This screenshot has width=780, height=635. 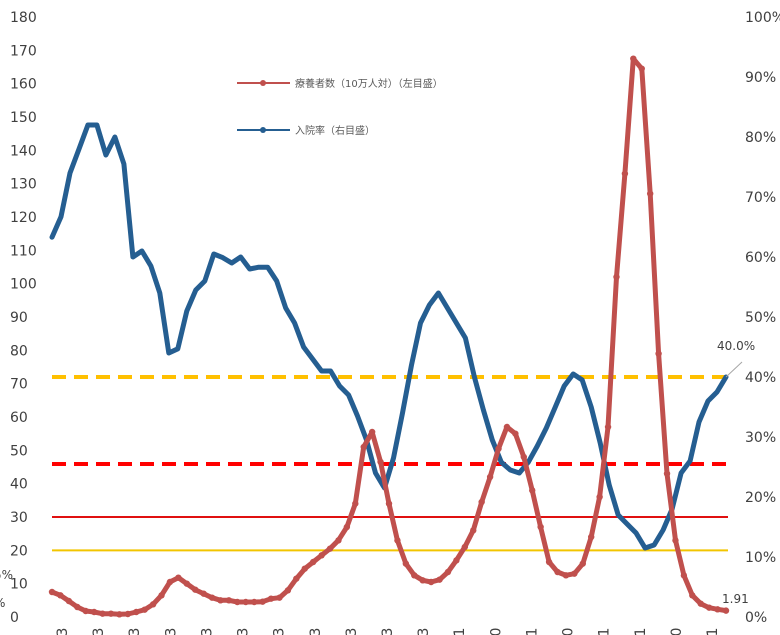 What do you see at coordinates (23, 51) in the screenshot?
I see `left-axis-tick-label: 170` at bounding box center [23, 51].